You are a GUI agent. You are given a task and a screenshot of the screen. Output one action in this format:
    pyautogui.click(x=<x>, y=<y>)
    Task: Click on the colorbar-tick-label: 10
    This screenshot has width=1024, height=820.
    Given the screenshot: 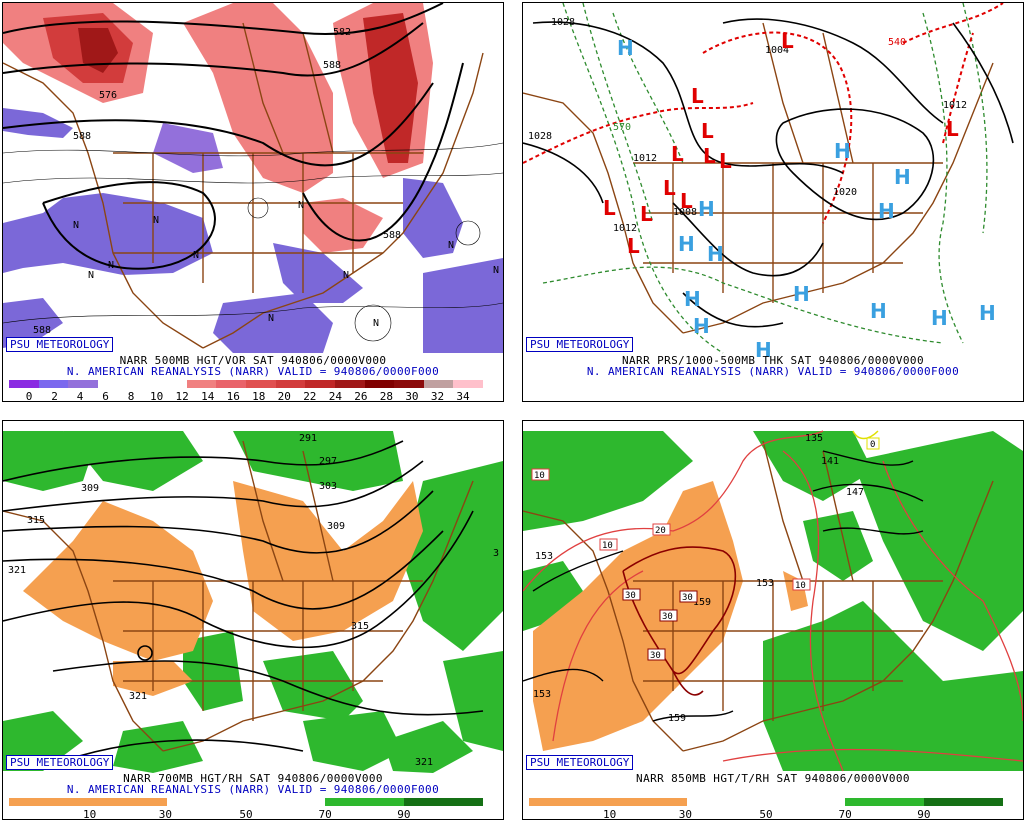 What is the action you would take?
    pyautogui.click(x=89, y=814)
    